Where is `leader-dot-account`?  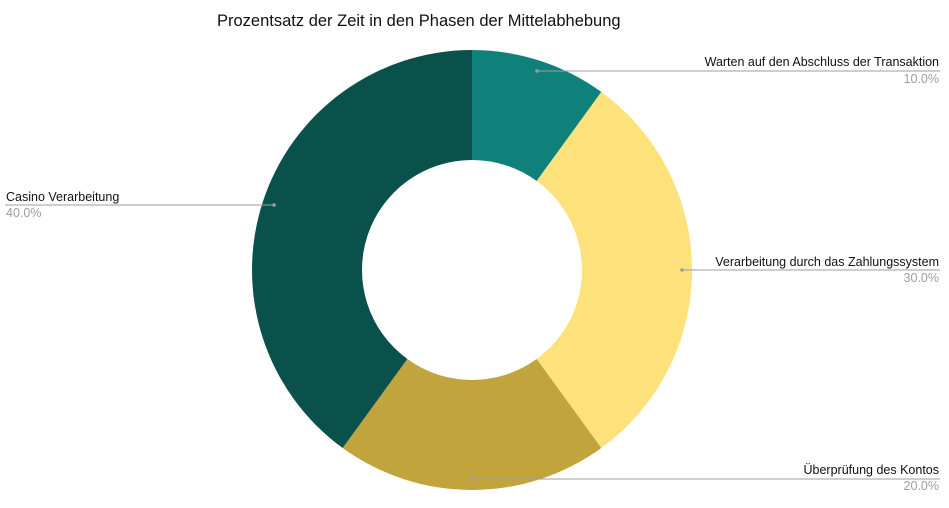 leader-dot-account is located at coordinates (473, 479).